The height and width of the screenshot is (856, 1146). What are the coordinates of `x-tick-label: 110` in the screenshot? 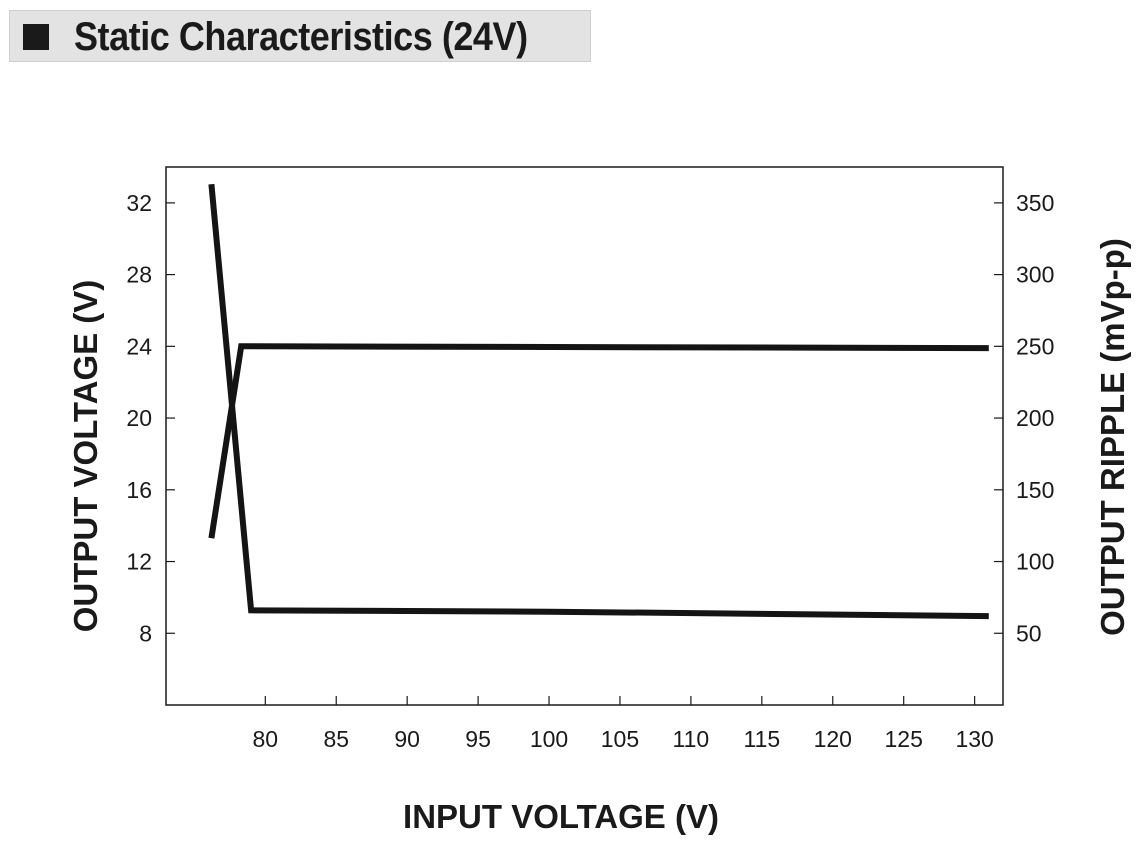 It's located at (691, 739).